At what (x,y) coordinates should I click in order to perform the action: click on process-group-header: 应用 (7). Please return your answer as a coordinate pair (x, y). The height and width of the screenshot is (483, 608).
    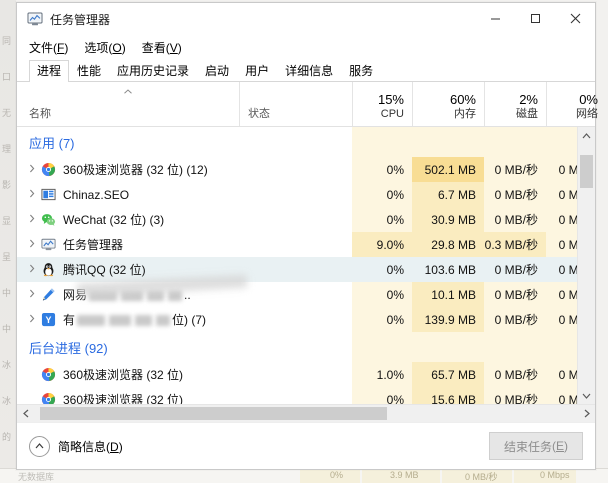
    Looking at the image, I should click on (297, 142).